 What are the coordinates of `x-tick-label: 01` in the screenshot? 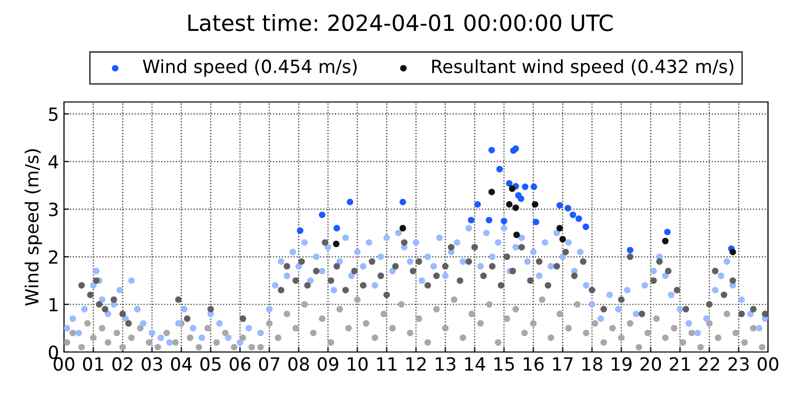 It's located at (93, 364).